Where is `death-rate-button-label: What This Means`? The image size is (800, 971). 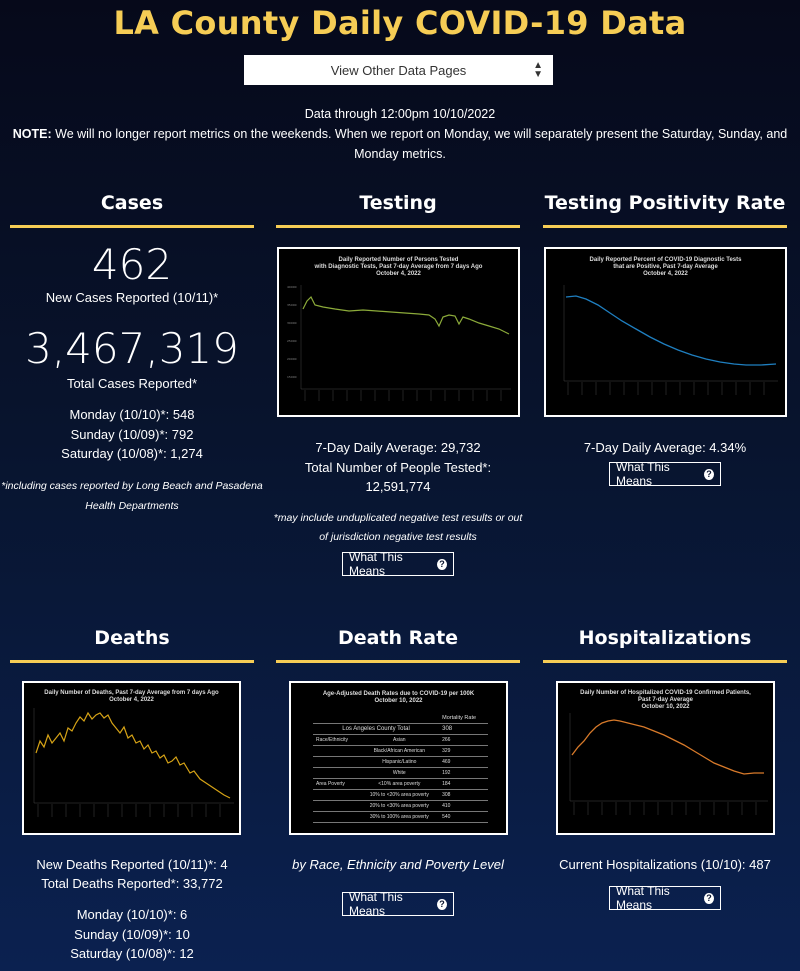 death-rate-button-label: What This Means is located at coordinates (376, 904).